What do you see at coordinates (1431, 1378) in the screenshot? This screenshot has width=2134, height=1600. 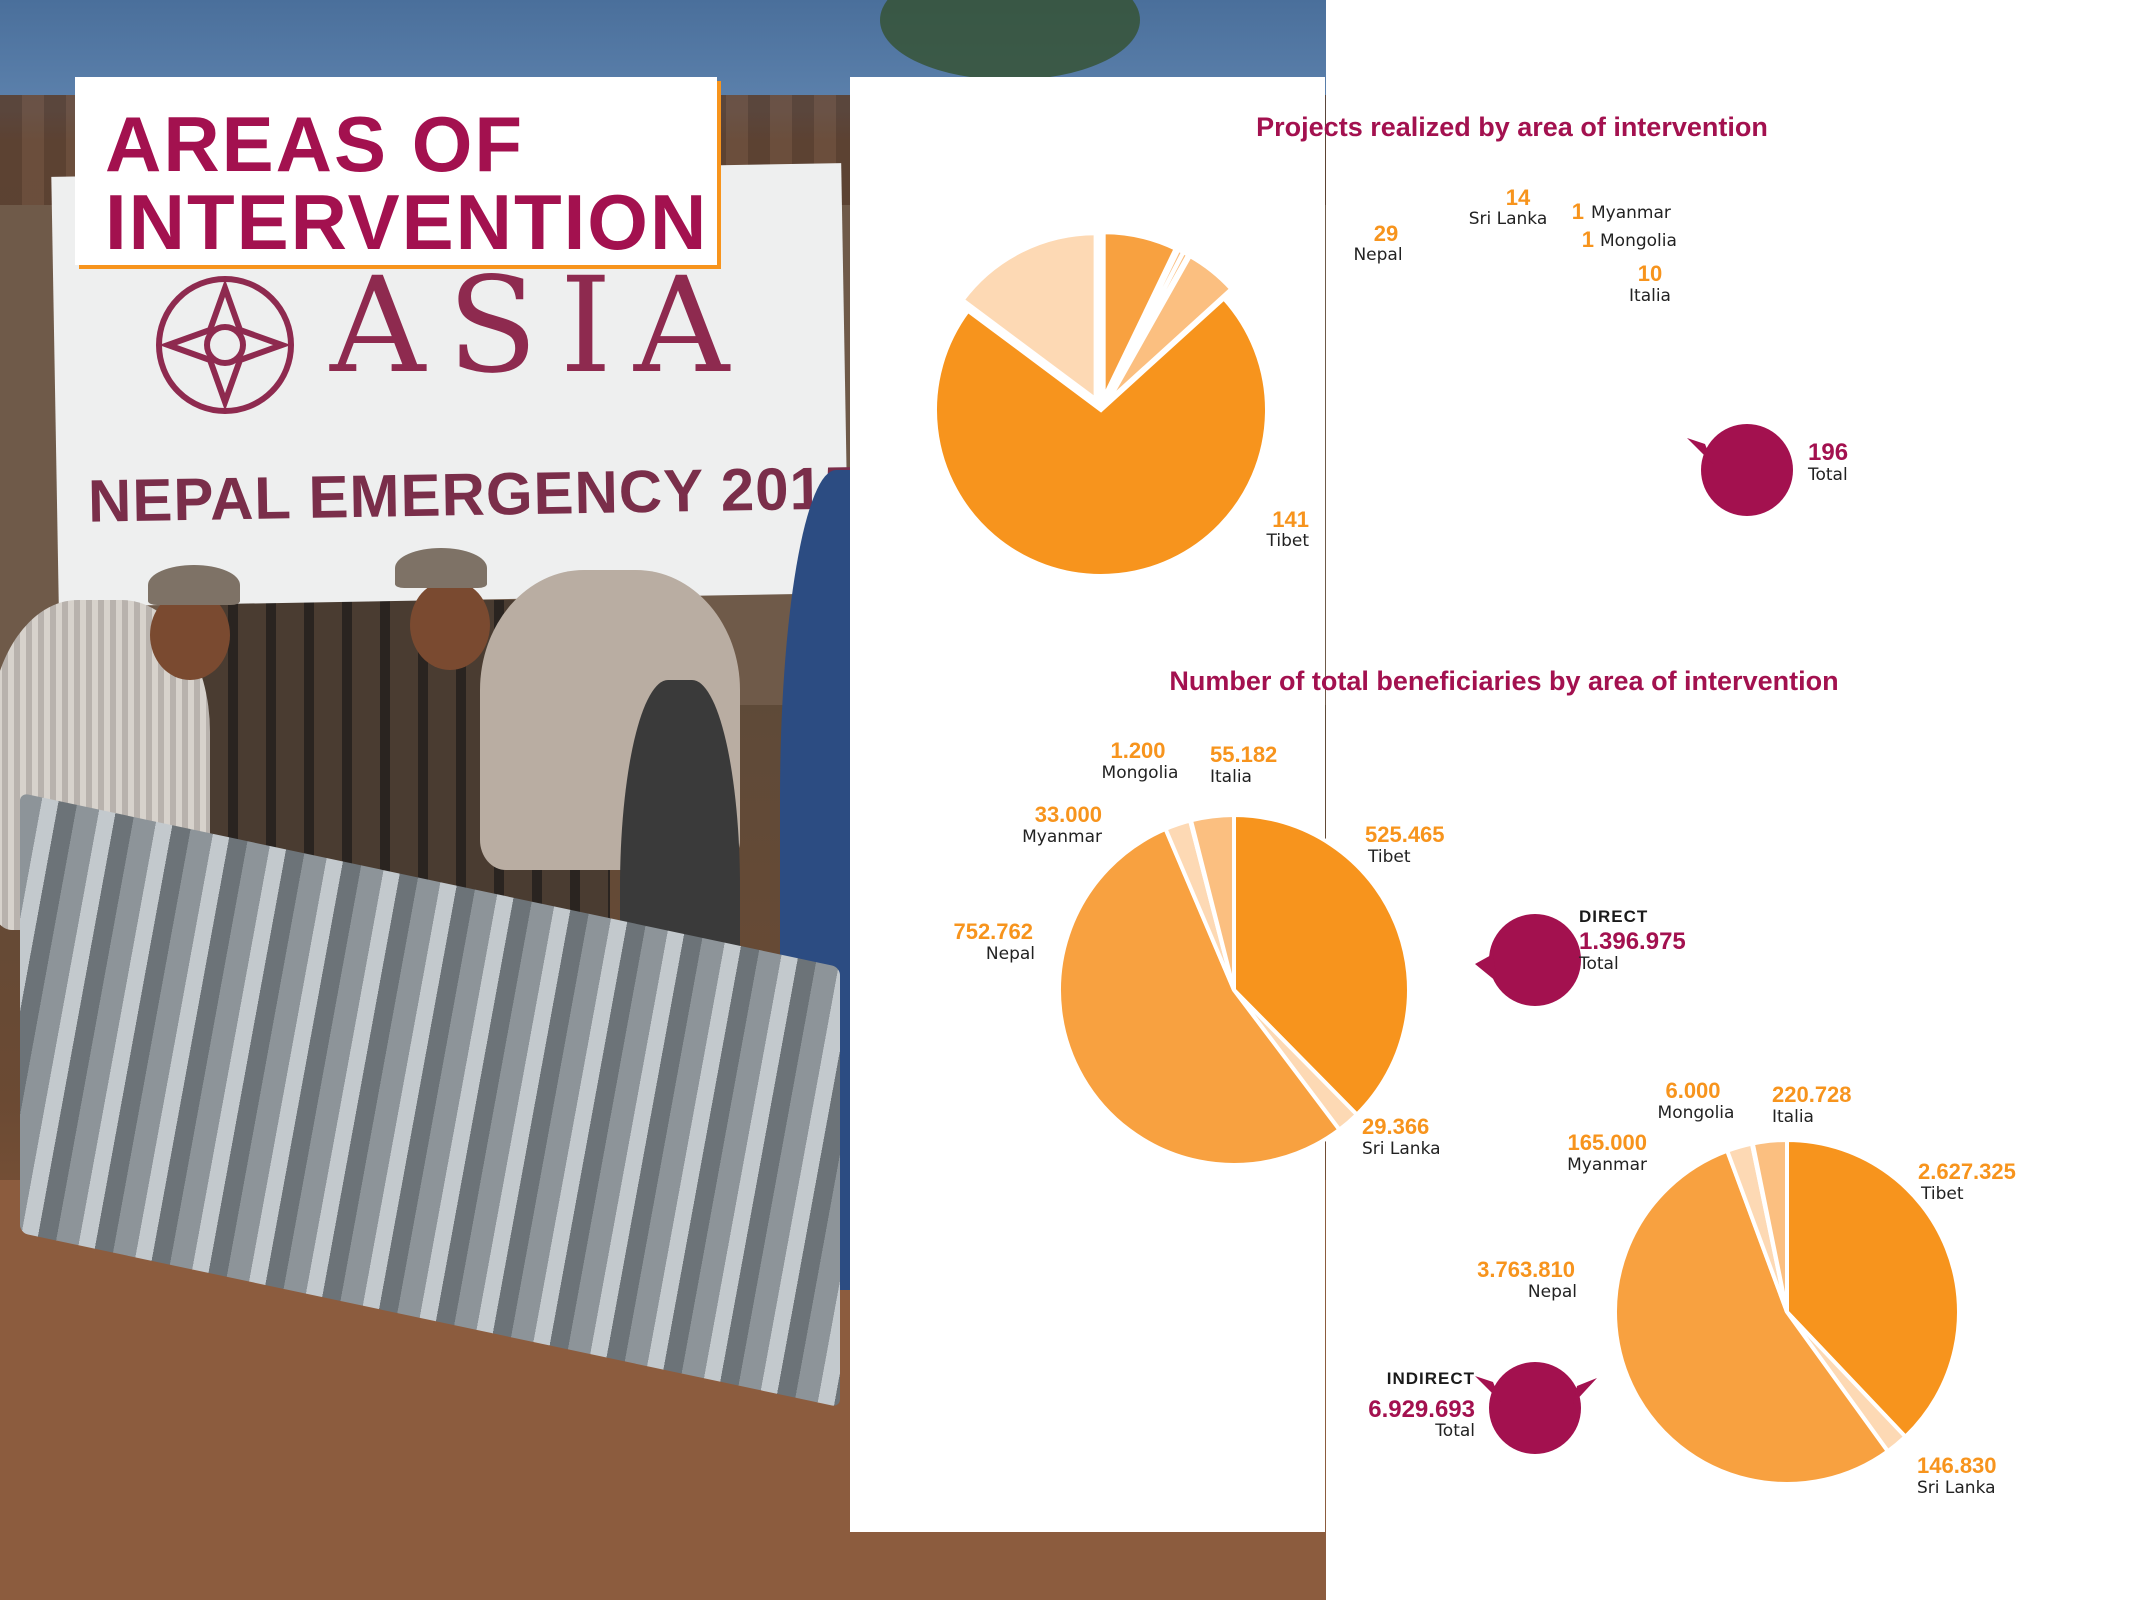 I see `total-caption: INDIRECT` at bounding box center [1431, 1378].